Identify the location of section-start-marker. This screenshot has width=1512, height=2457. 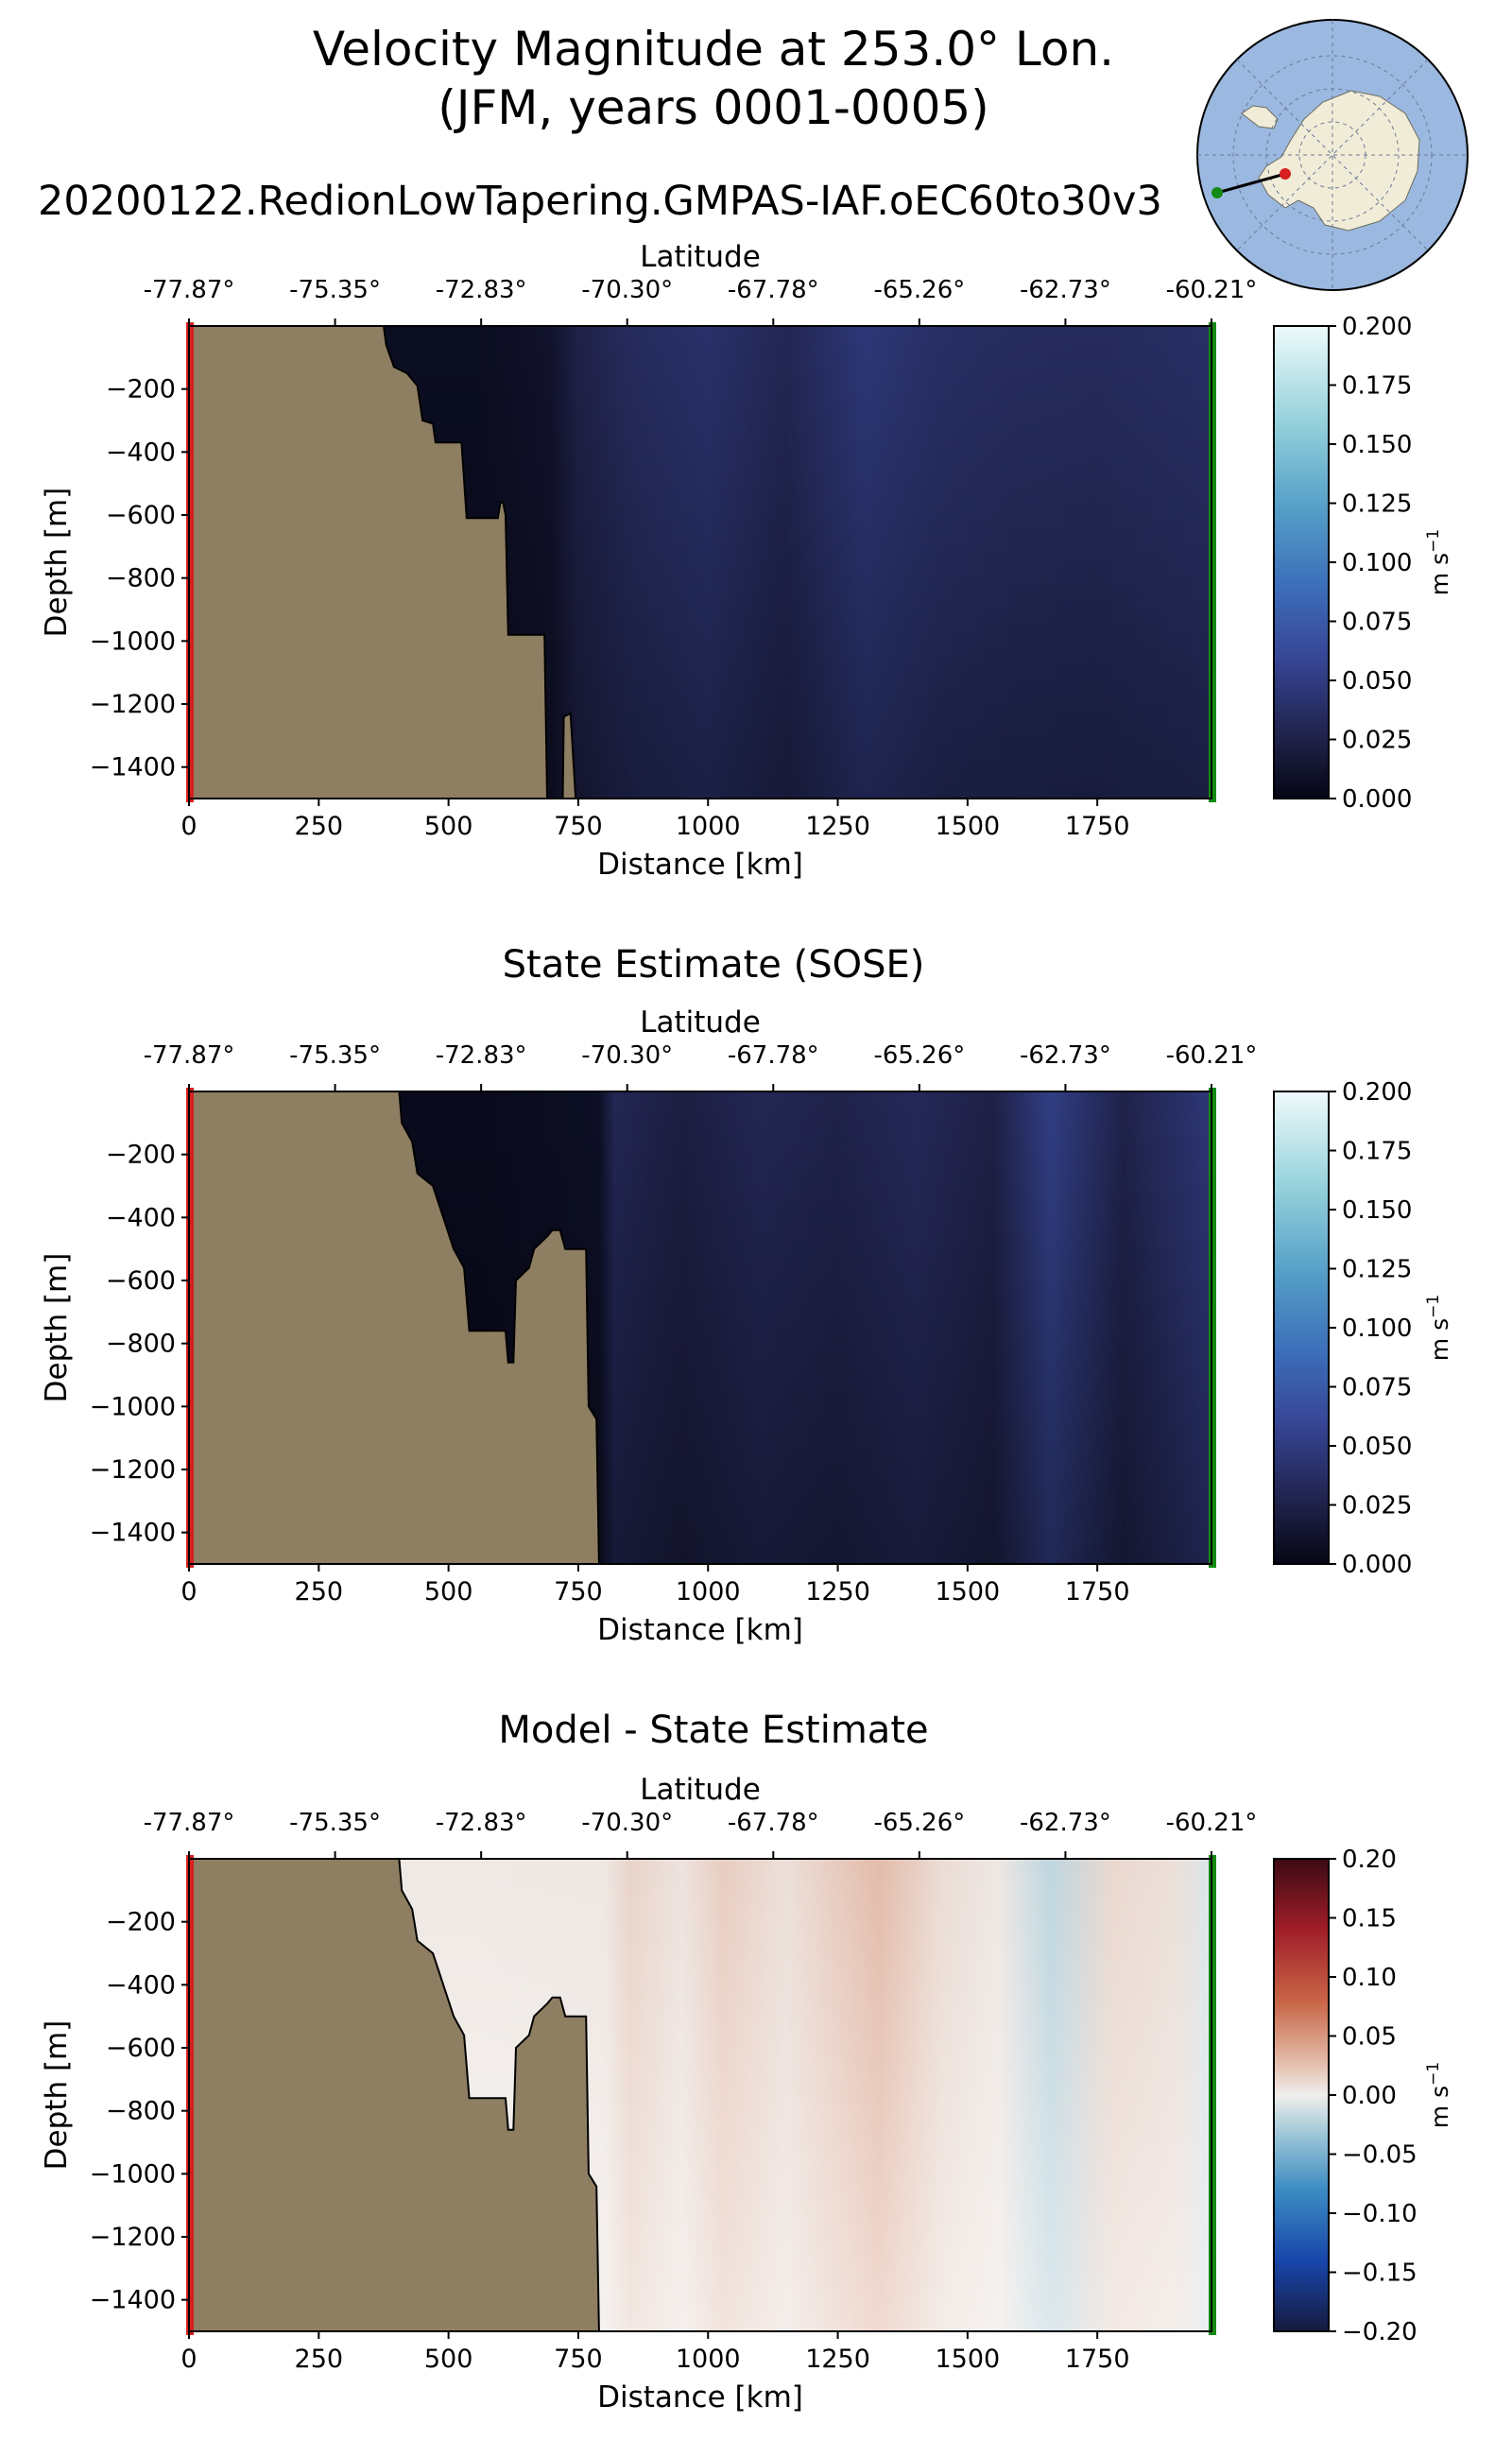
(1285, 174).